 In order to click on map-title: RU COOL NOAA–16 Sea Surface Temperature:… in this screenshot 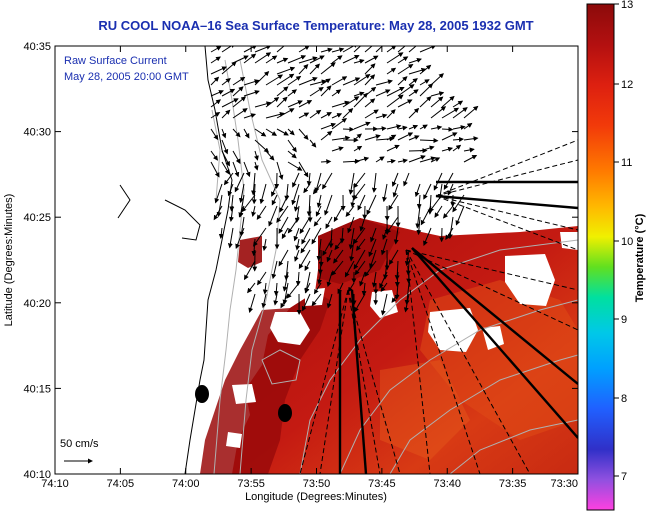, I will do `click(315, 25)`.